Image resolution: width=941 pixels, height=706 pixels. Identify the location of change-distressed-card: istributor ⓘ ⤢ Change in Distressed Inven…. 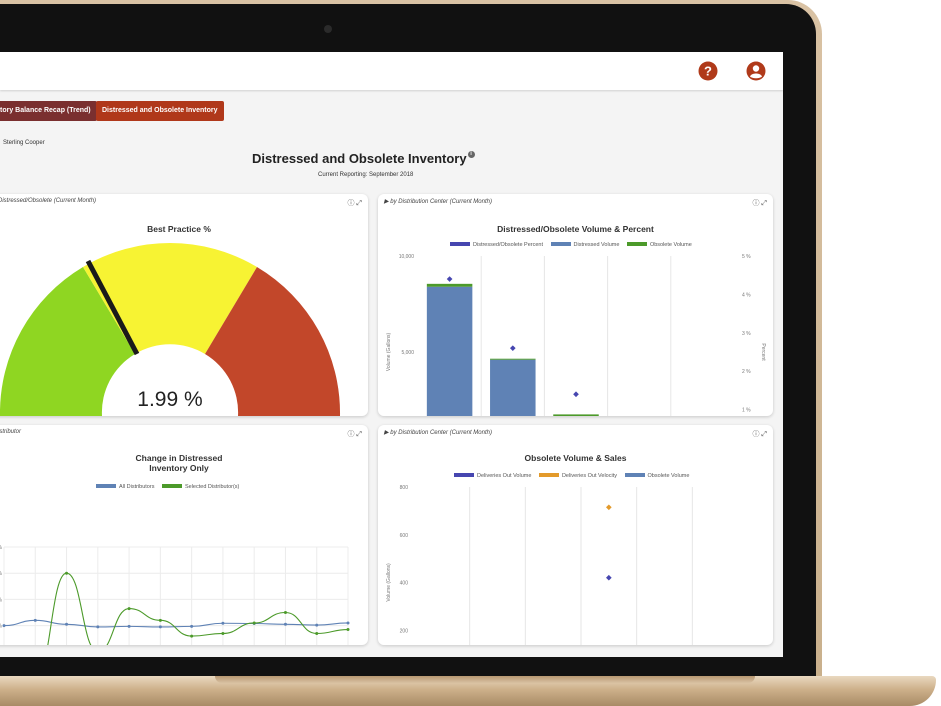
(184, 535).